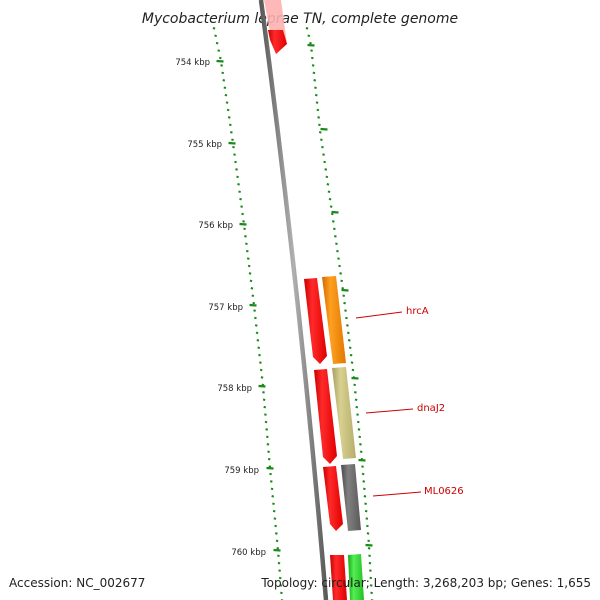 The image size is (600, 600). I want to click on map-title: Mycobacterium leprae TN, complete genome, so click(300, 19).